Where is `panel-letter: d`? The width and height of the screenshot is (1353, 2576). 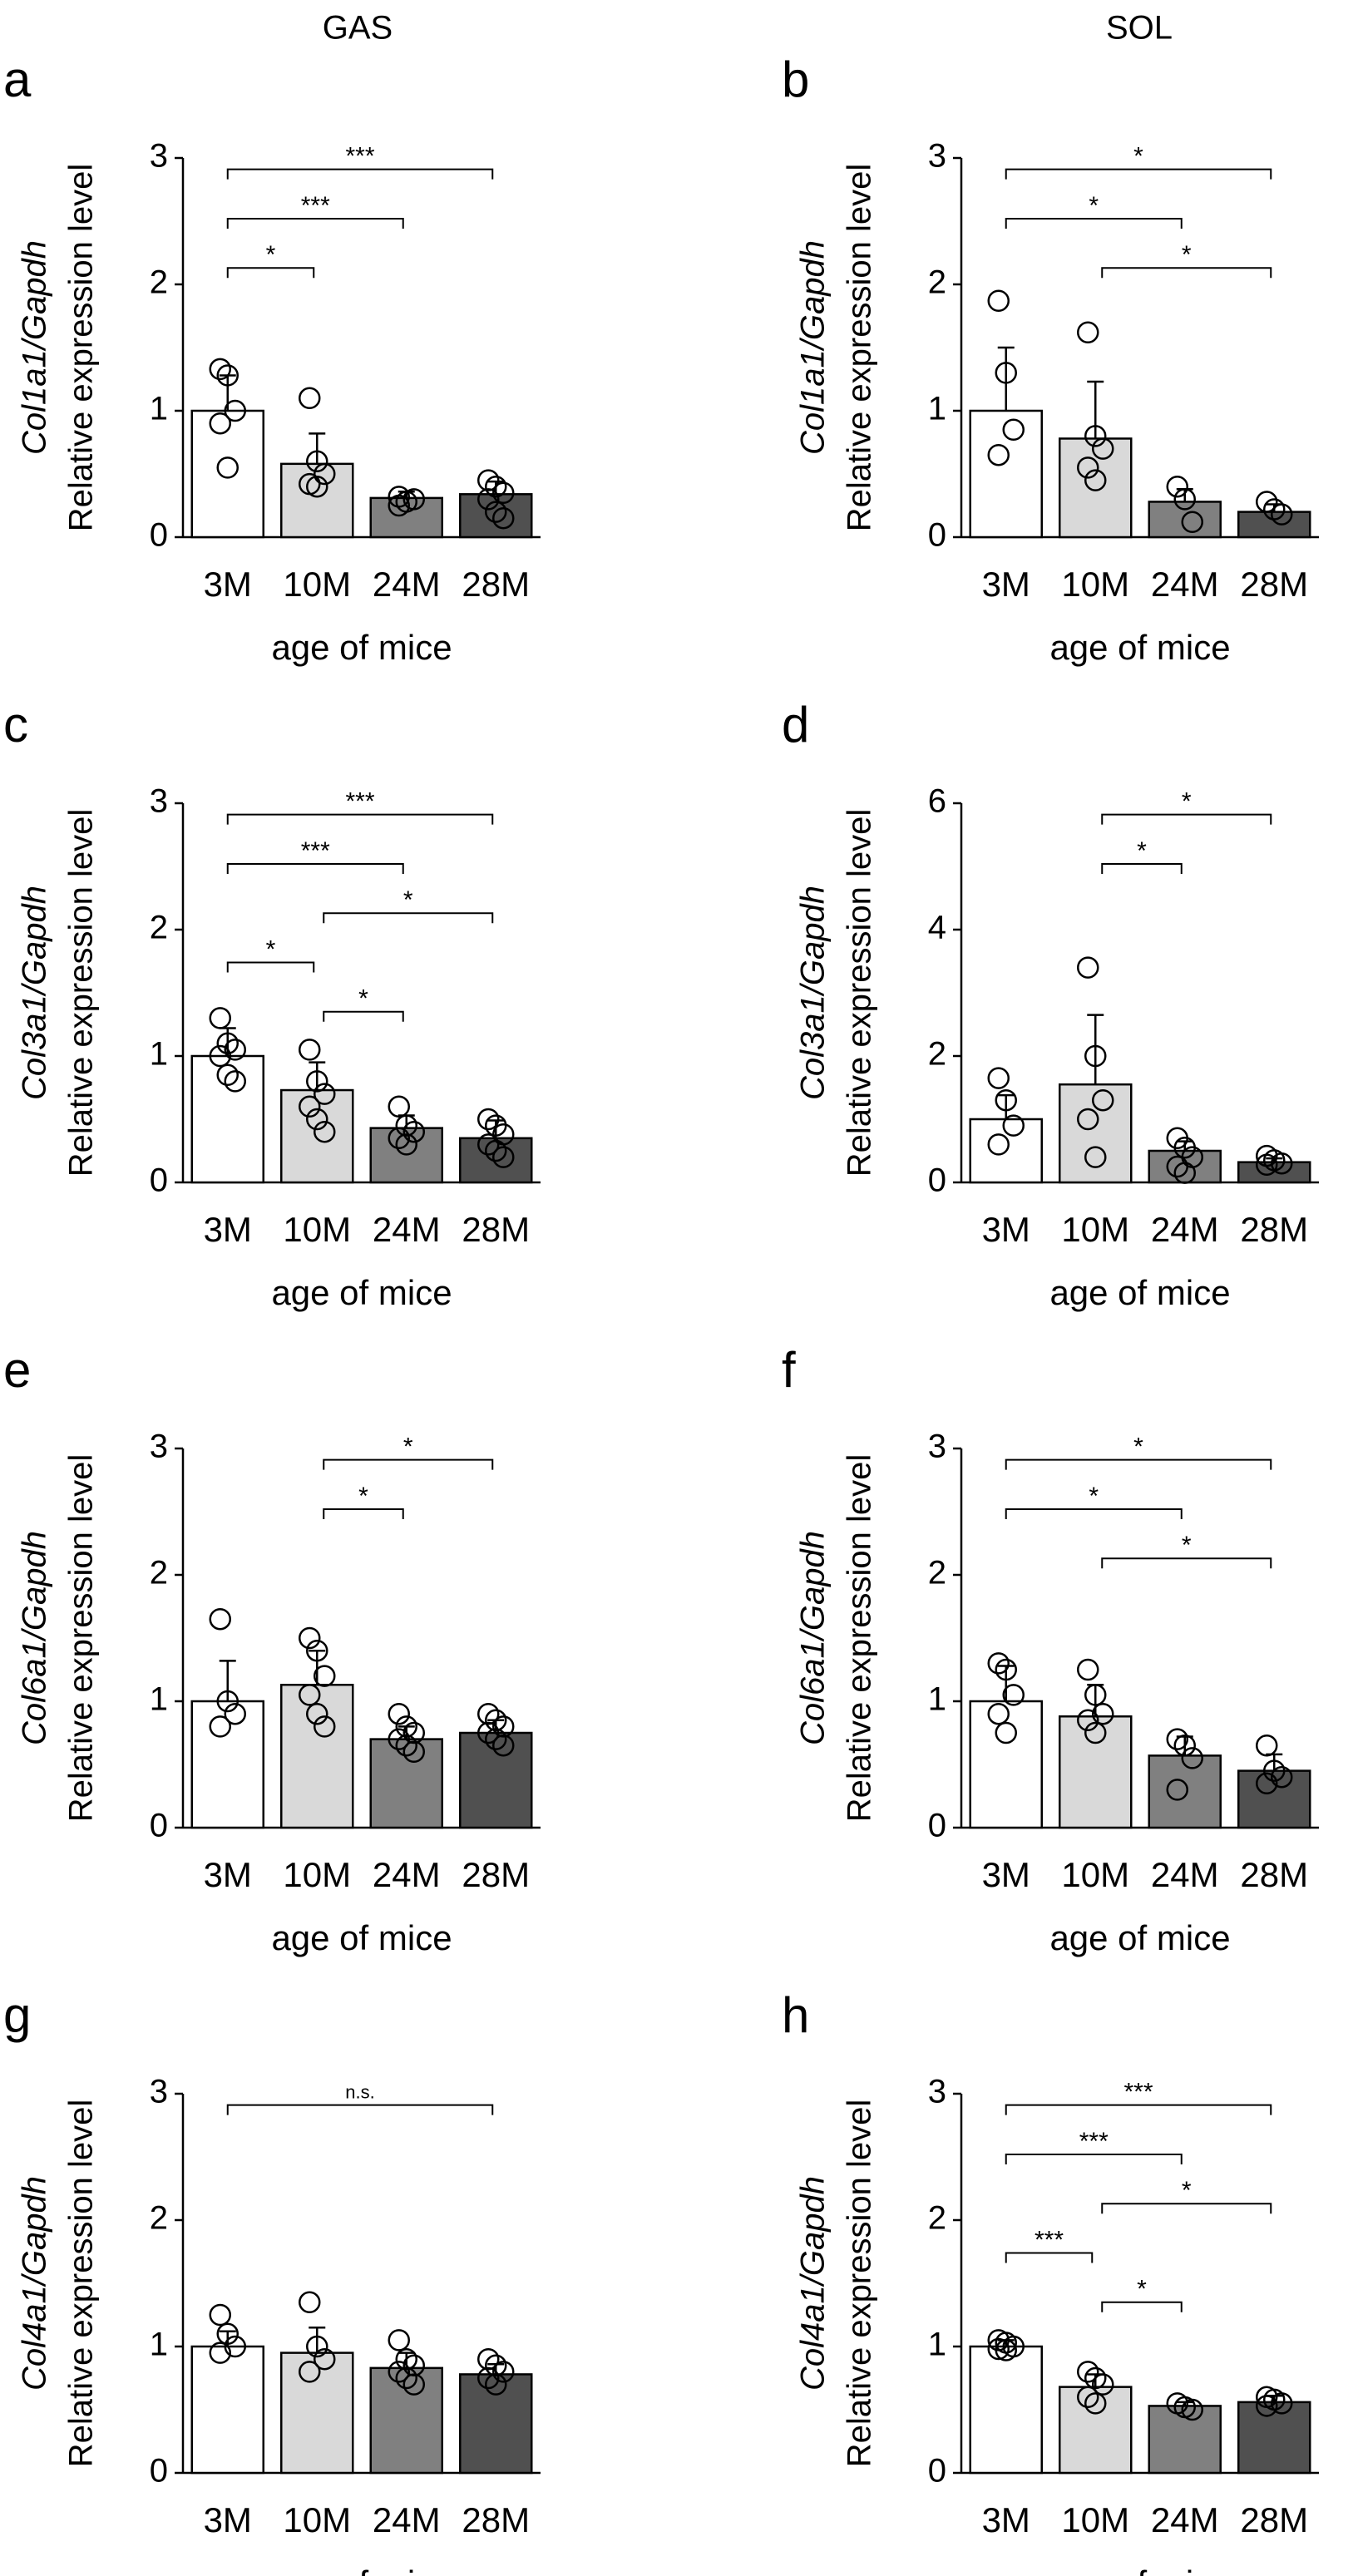
panel-letter: d is located at coordinates (795, 725).